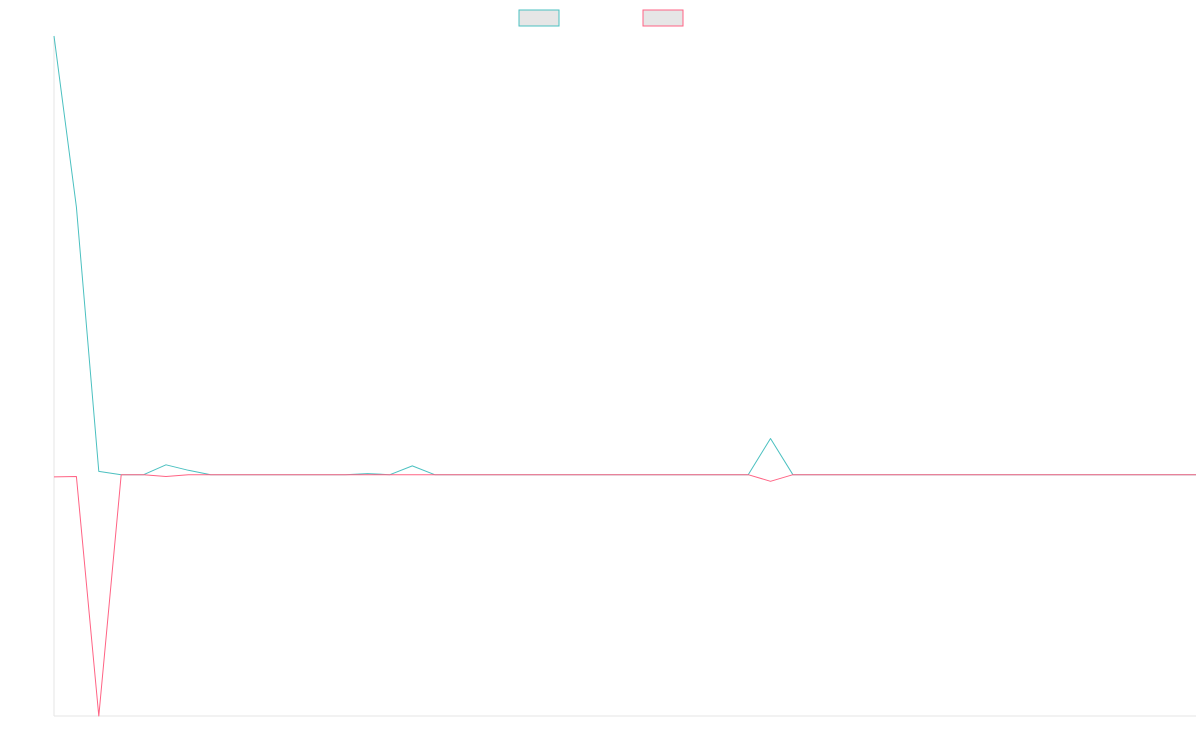  I want to click on legend, so click(601, 18).